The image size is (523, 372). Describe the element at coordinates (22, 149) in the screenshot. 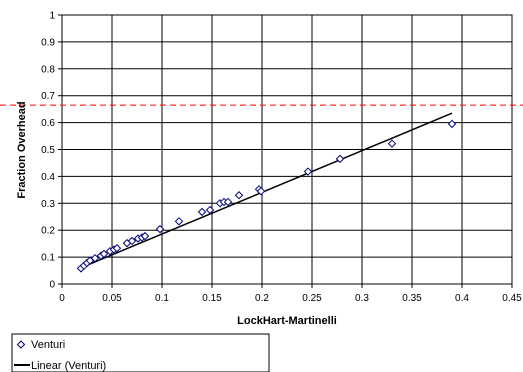

I see `y-axis-title: Fraction Overhead` at that location.